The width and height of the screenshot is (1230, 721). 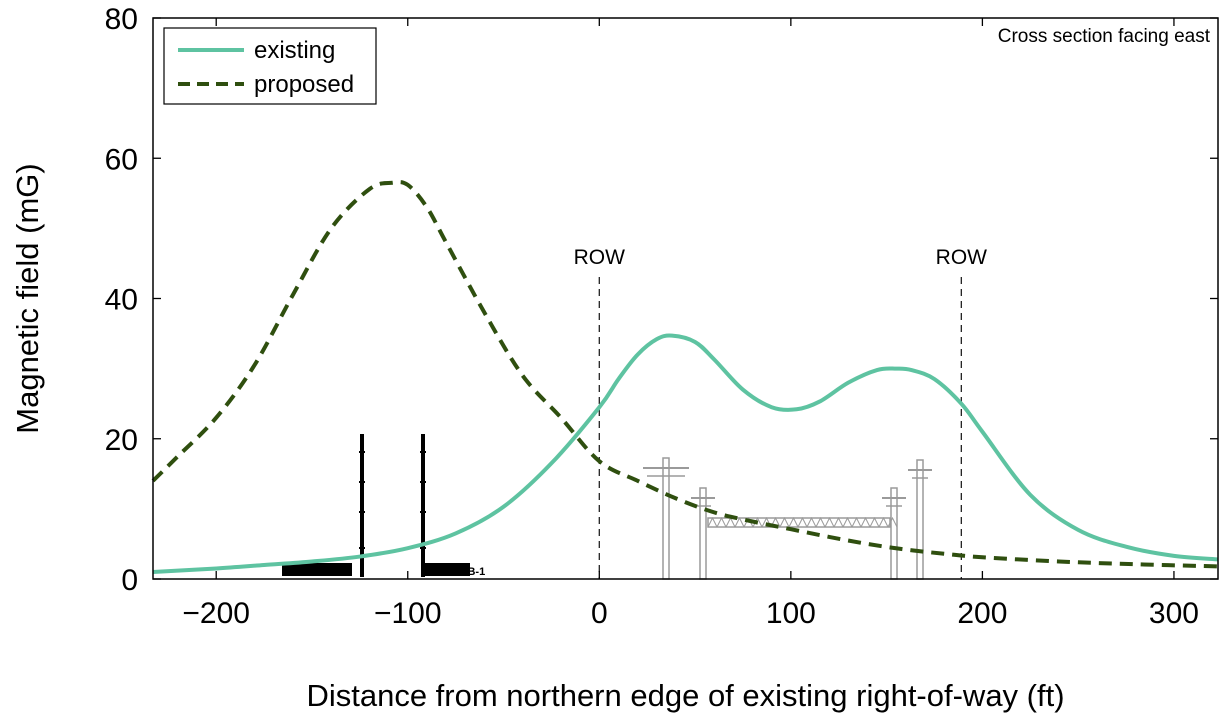 What do you see at coordinates (464, 572) in the screenshot?
I see `duct-bank-label: 8385B-1` at bounding box center [464, 572].